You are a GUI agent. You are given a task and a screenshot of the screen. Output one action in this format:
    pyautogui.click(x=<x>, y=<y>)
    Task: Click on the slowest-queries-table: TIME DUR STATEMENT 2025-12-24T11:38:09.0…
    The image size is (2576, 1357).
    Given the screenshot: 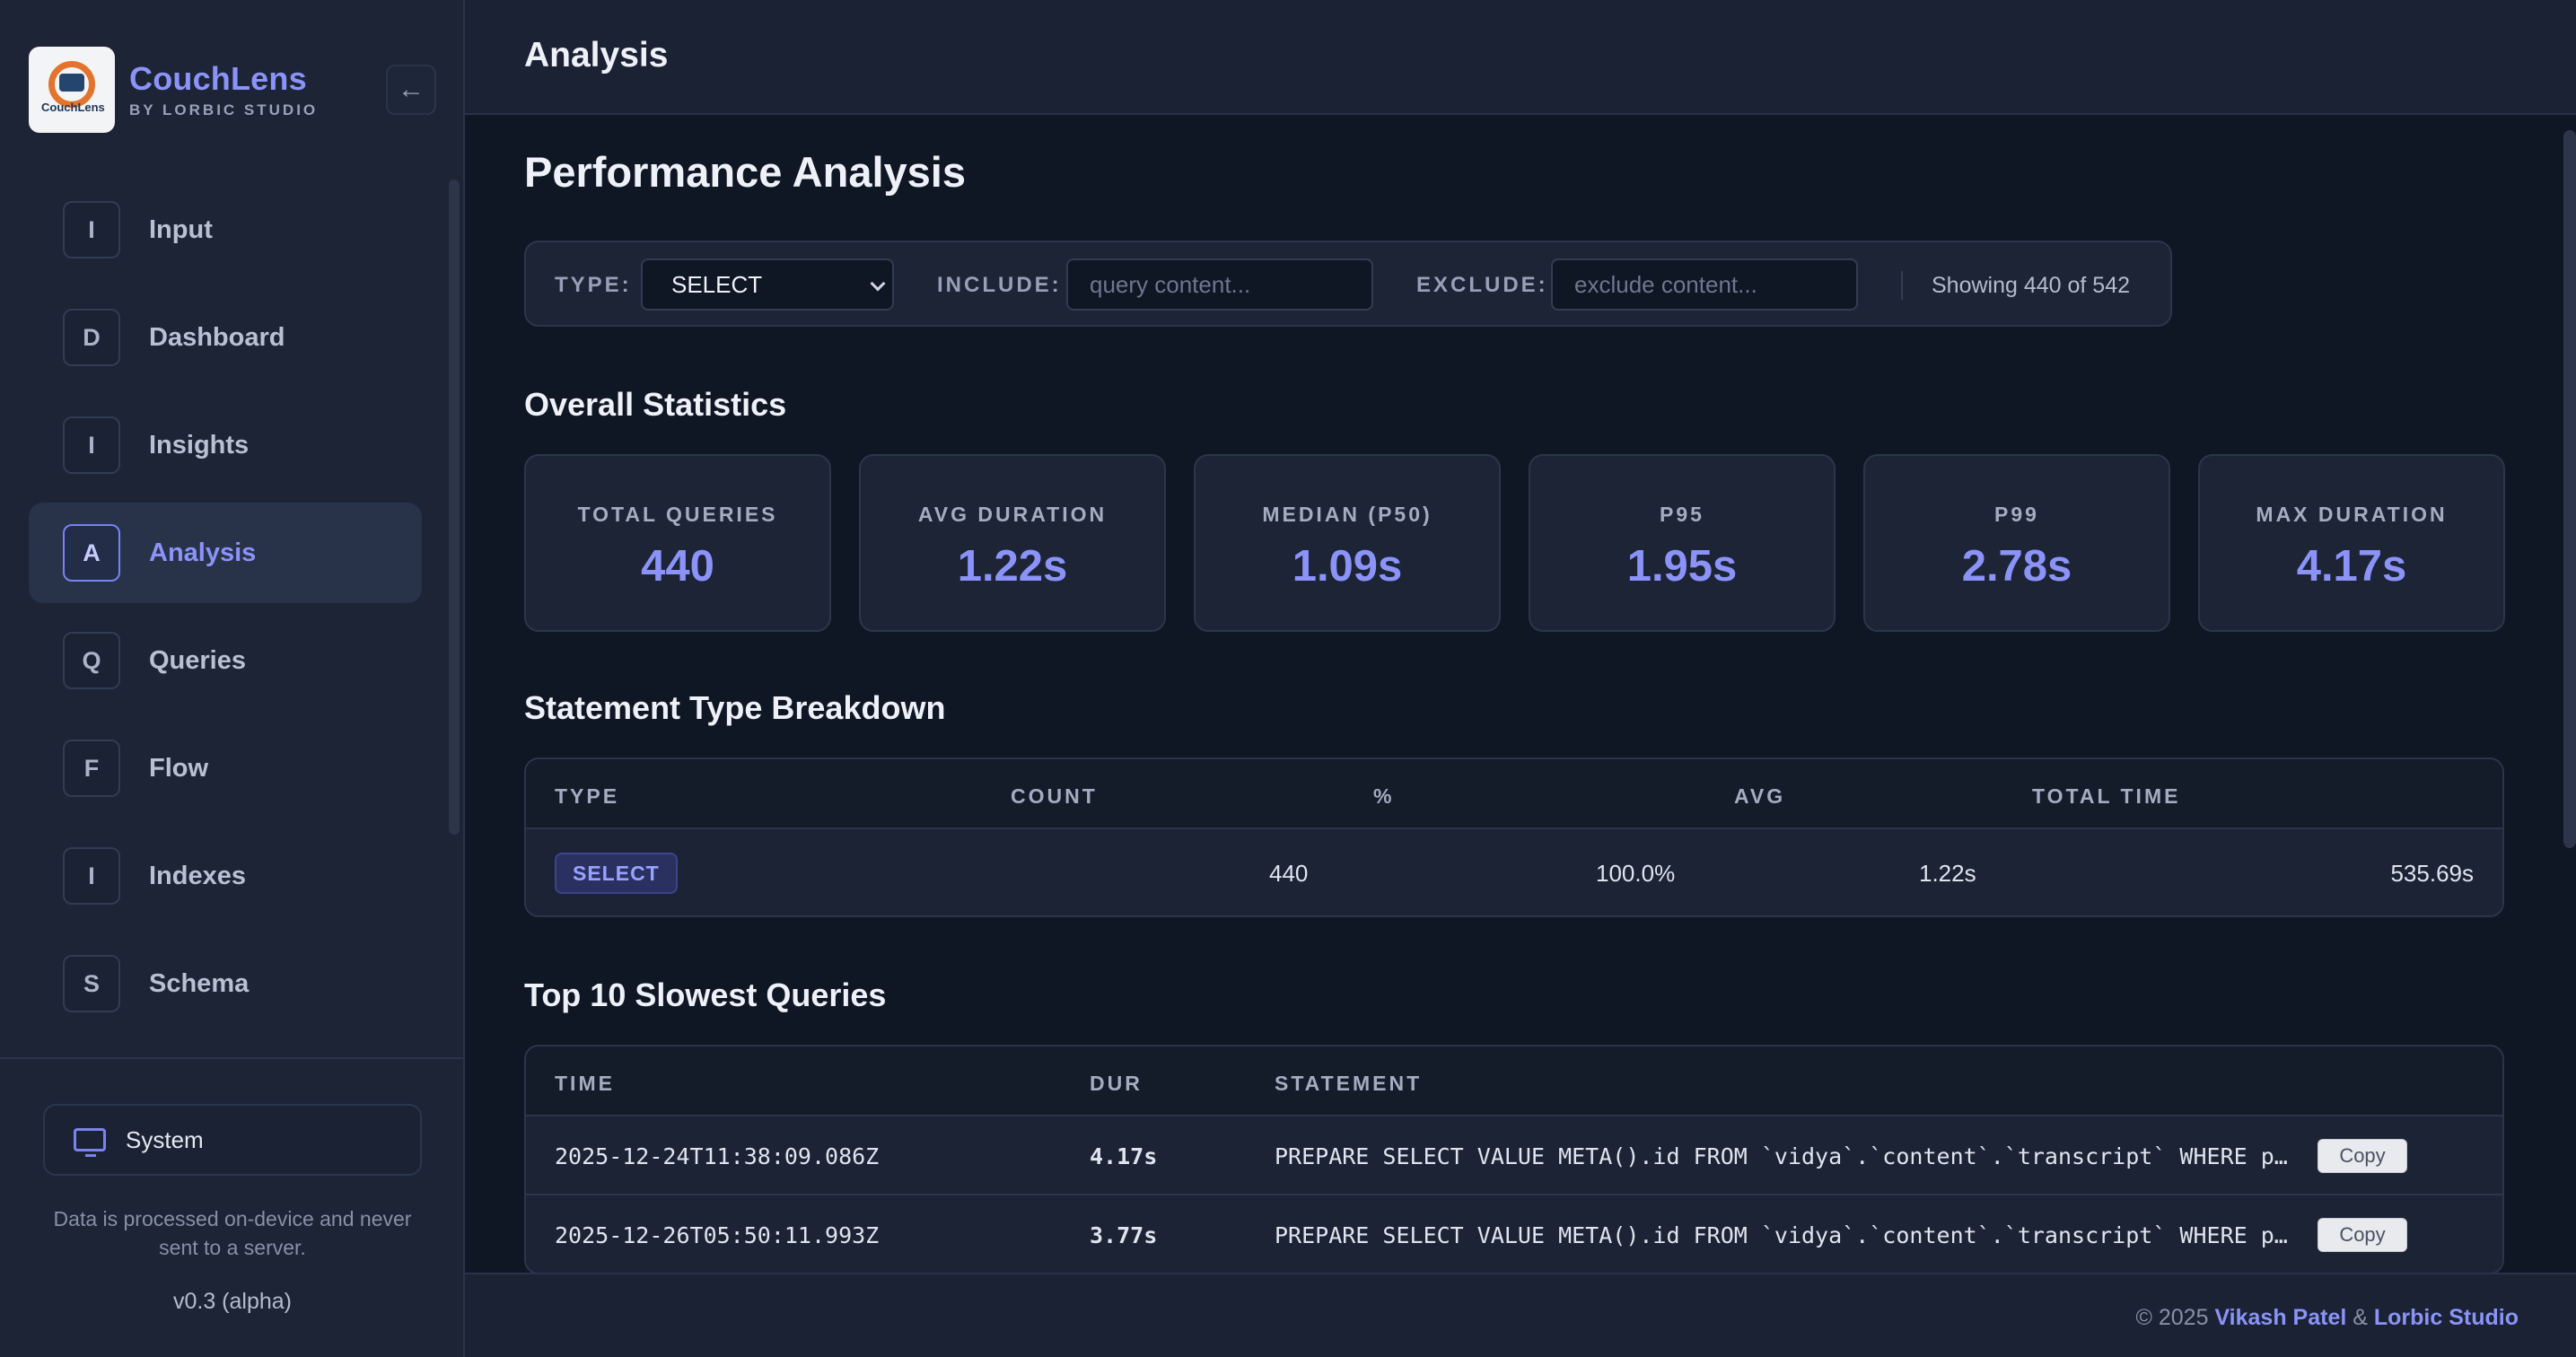 What is the action you would take?
    pyautogui.click(x=1514, y=1159)
    